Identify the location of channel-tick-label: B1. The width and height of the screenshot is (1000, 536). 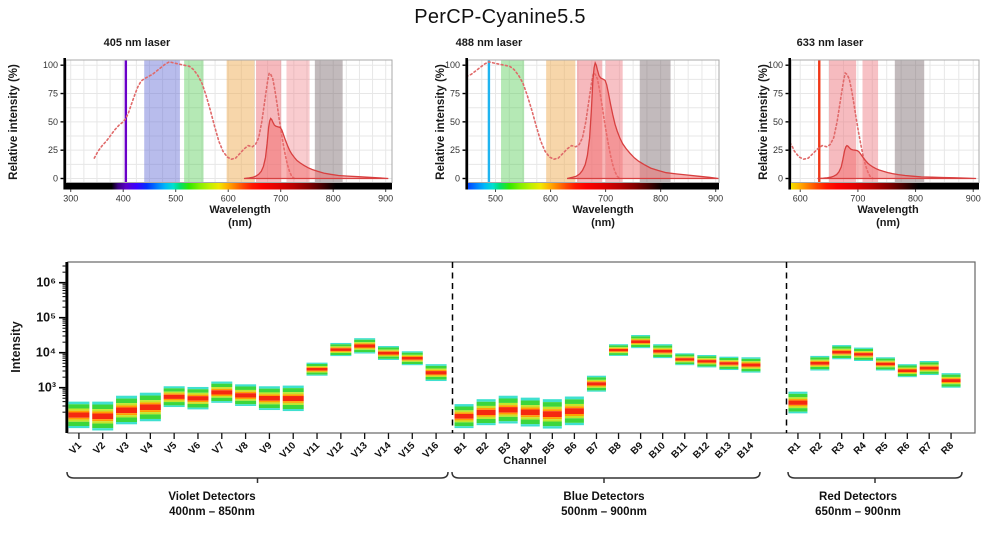
(460, 448).